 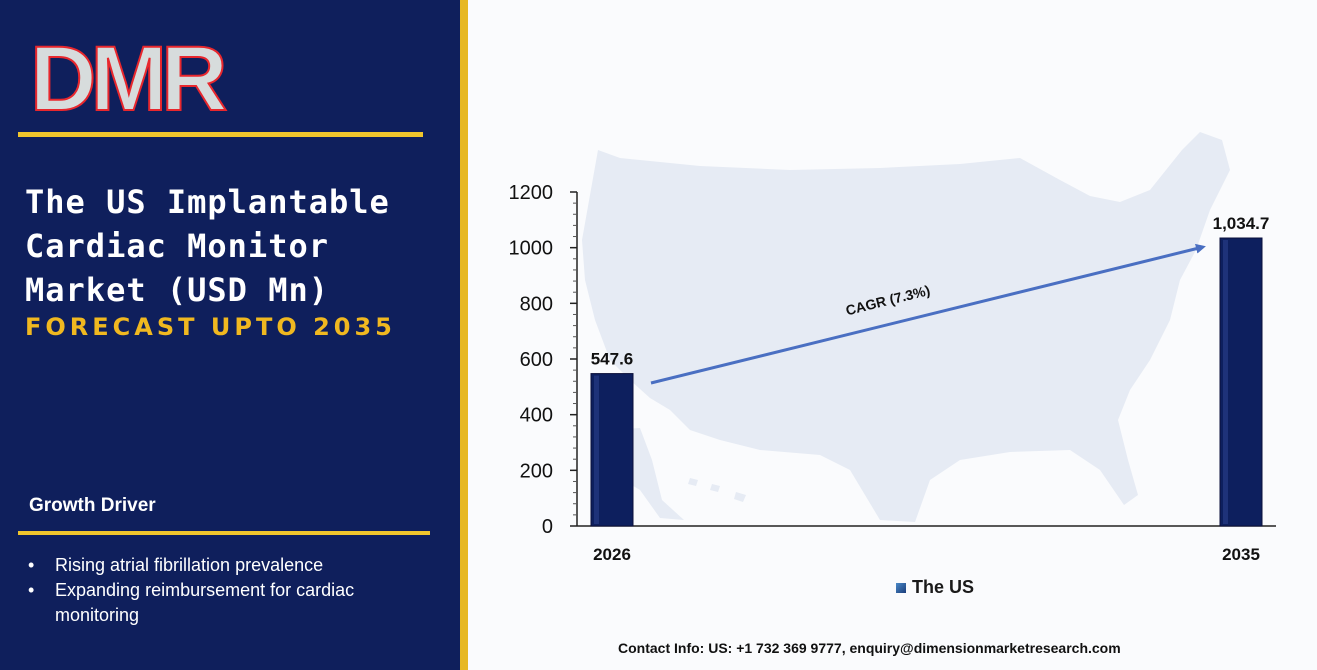 What do you see at coordinates (536, 360) in the screenshot?
I see `y-tick-label: 600` at bounding box center [536, 360].